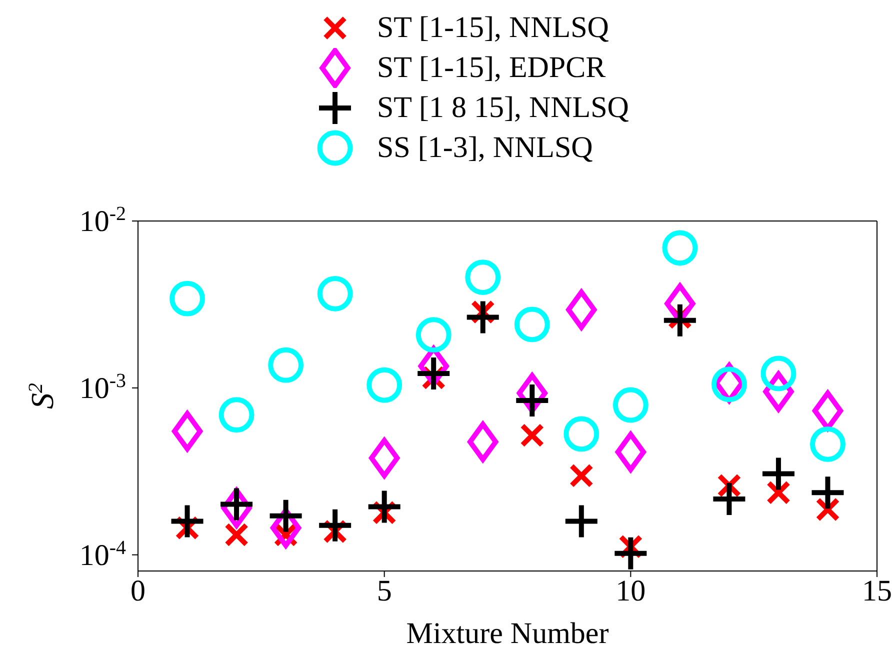 This screenshot has width=895, height=651. What do you see at coordinates (507, 633) in the screenshot?
I see `x-axis-title: Mixture Number` at bounding box center [507, 633].